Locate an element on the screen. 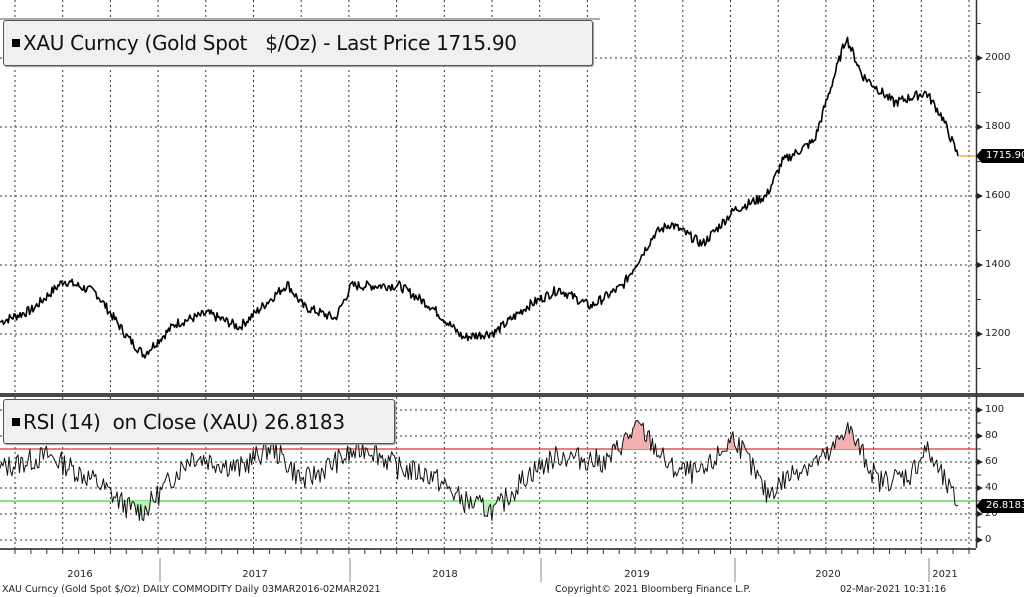 Image resolution: width=1024 pixels, height=597 pixels. y-ticks is located at coordinates (980, 283).